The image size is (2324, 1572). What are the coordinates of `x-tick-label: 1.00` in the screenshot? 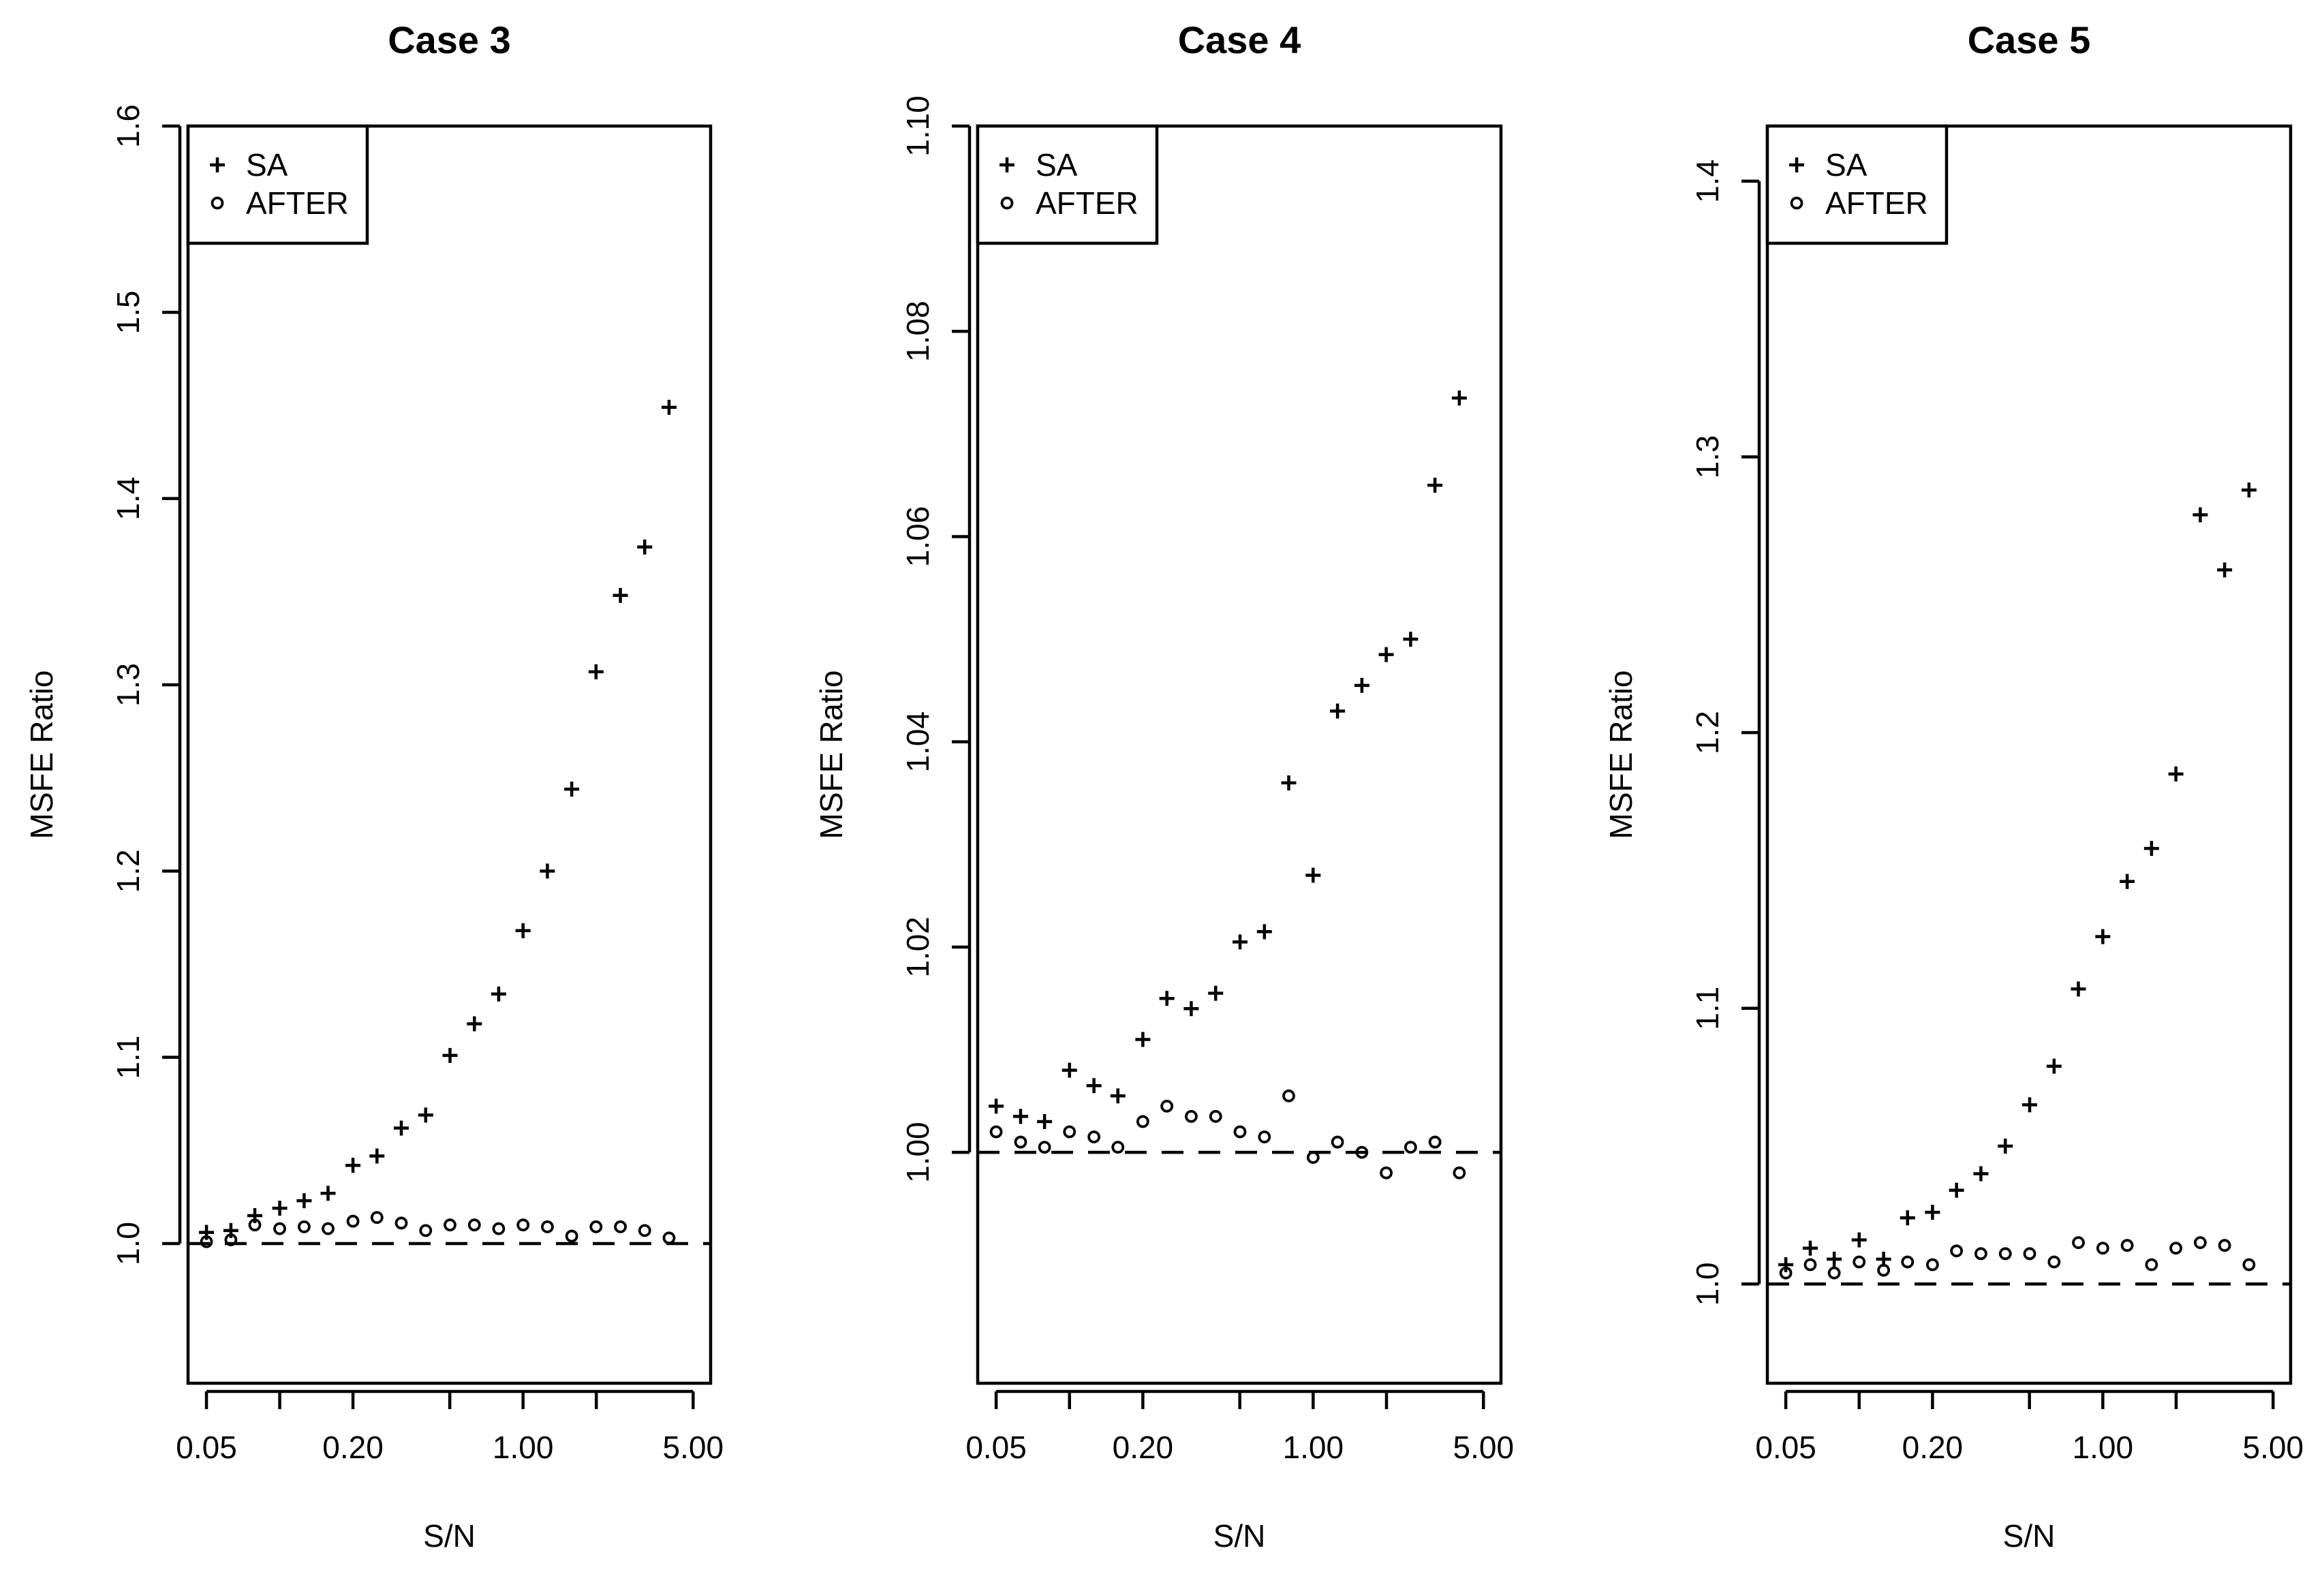 It's located at (524, 1447).